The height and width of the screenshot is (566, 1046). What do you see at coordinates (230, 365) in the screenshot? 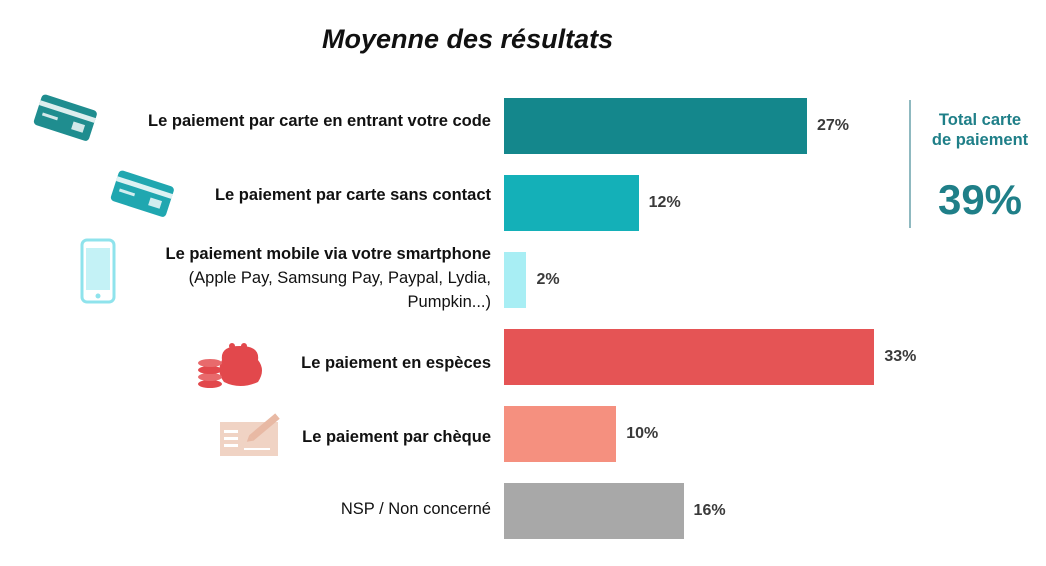
I see `coins-purse-icon` at bounding box center [230, 365].